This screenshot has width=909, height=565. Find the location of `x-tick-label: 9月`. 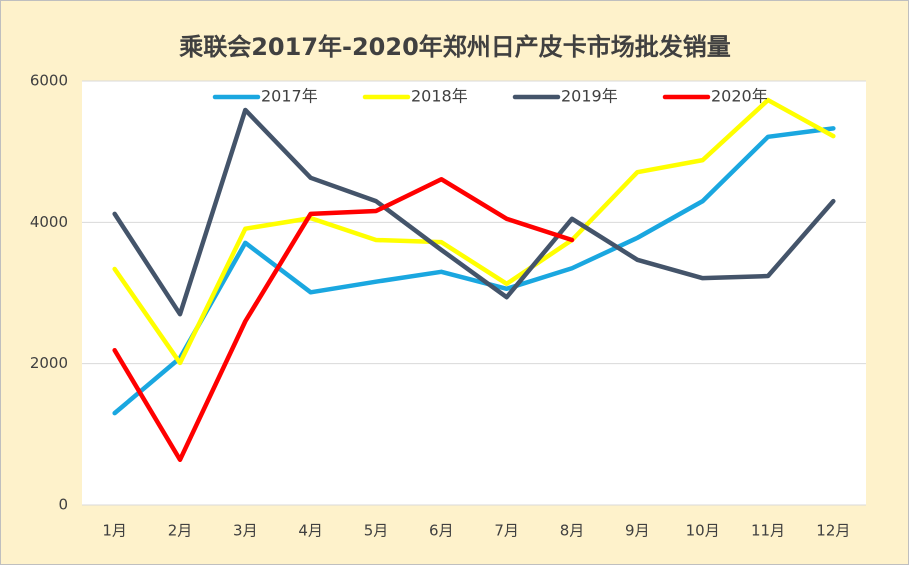

x-tick-label: 9月 is located at coordinates (637, 531).